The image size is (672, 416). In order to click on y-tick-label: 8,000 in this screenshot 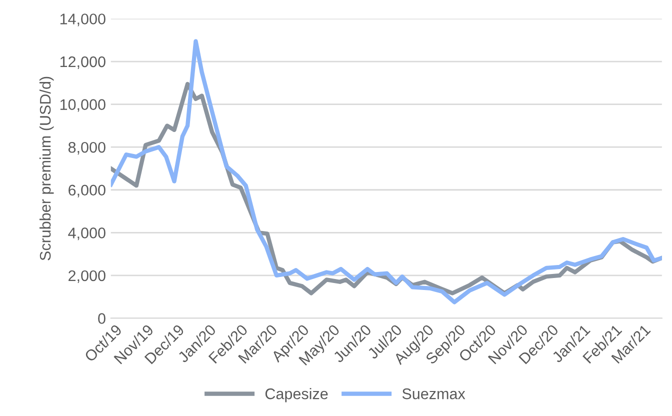, I will do `click(87, 148)`.